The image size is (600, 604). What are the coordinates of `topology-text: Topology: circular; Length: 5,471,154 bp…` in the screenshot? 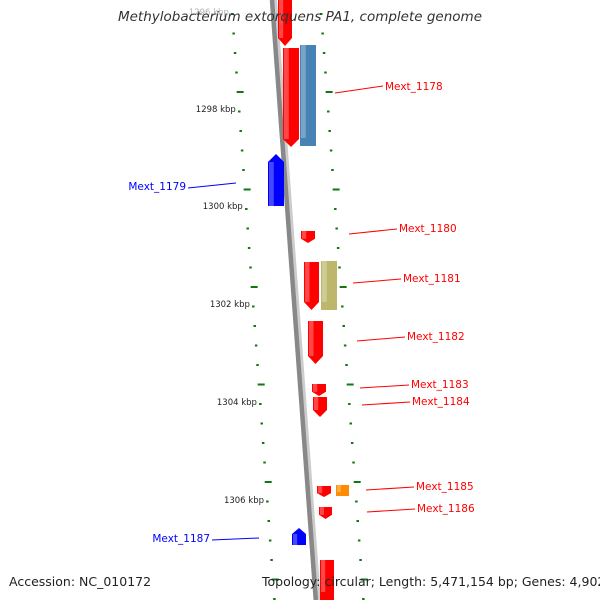 It's located at (431, 581).